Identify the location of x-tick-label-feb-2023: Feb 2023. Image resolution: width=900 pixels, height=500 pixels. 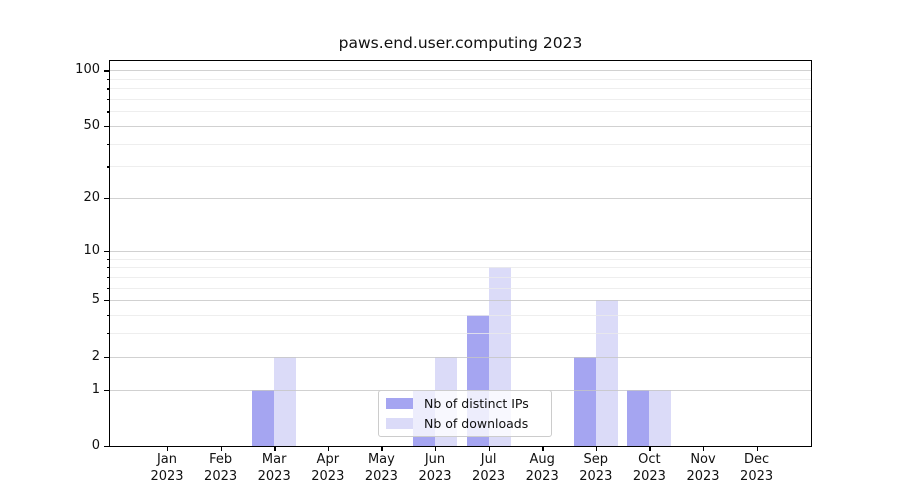
(221, 468).